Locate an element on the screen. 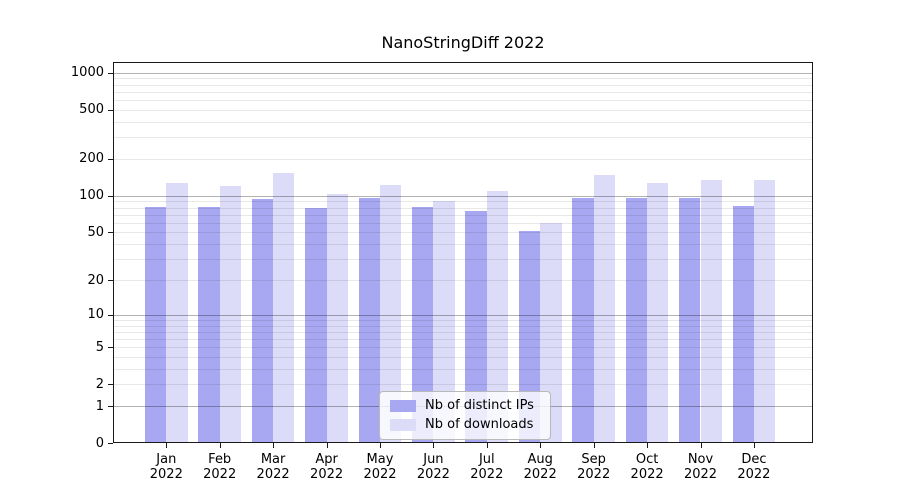 The image size is (900, 500). x-tick-mark-may-2022 is located at coordinates (380, 445).